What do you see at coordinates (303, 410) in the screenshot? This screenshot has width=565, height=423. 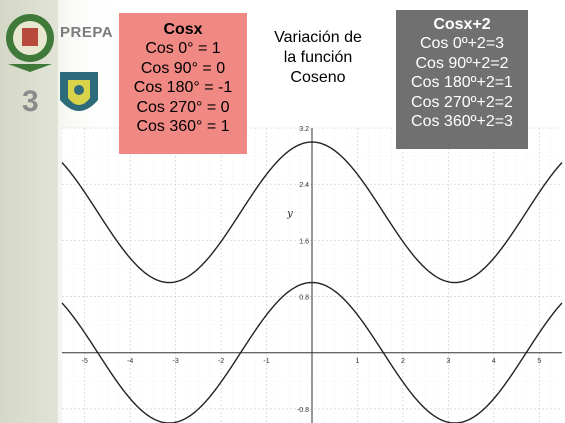 I see `y-tick-label: -0.8` at bounding box center [303, 410].